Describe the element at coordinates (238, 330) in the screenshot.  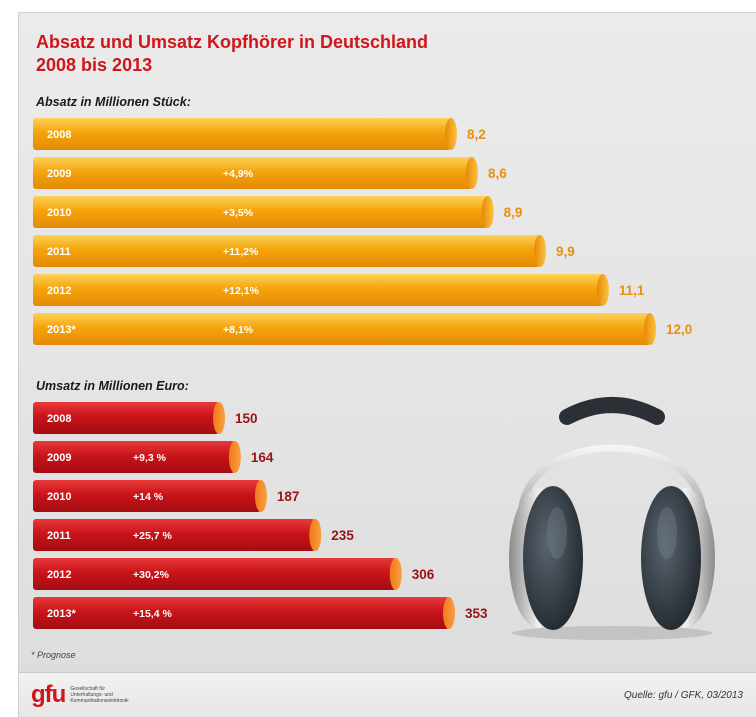
I see `growth-label: +8,1%` at that location.